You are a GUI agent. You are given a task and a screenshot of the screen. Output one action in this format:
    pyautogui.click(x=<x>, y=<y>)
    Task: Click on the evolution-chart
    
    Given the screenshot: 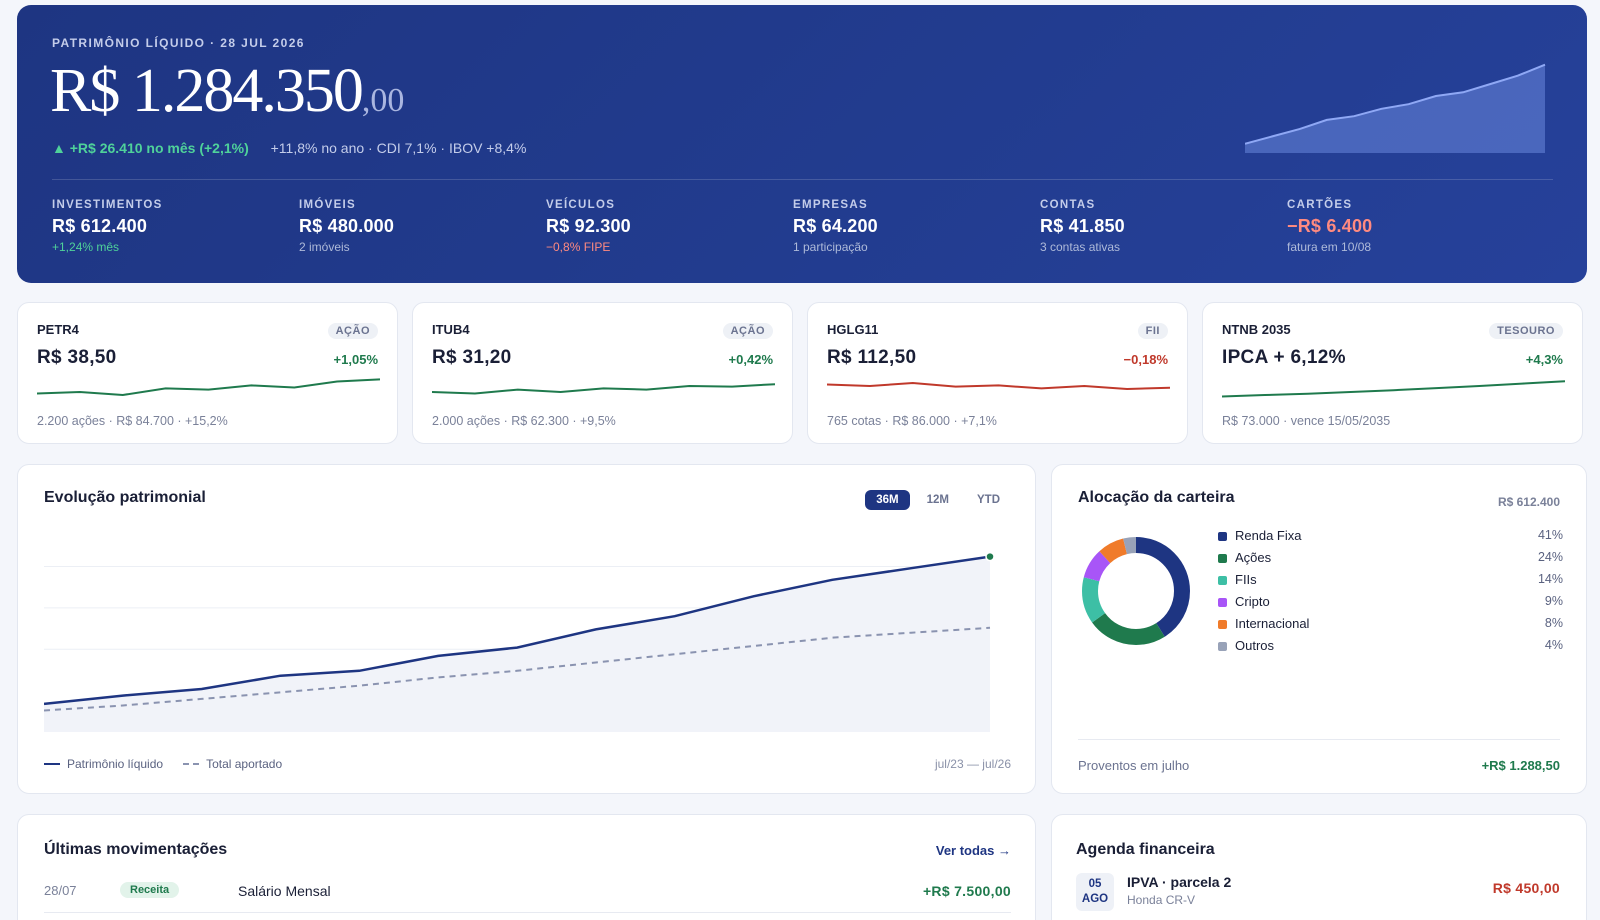 What is the action you would take?
    pyautogui.click(x=519, y=641)
    